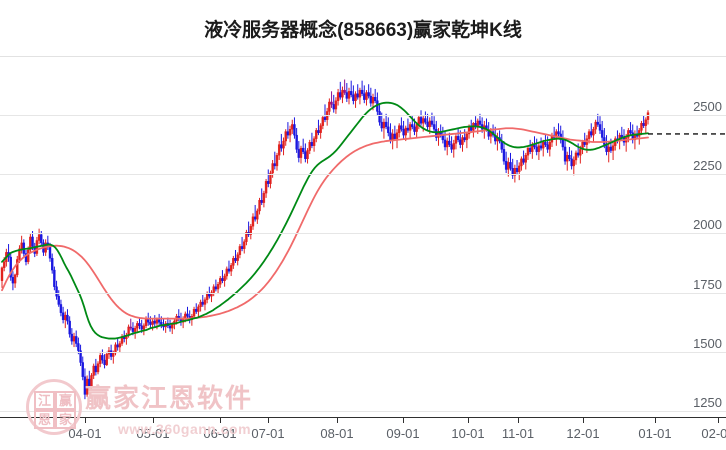  What do you see at coordinates (707, 225) in the screenshot?
I see `y-axis-label-2000: 2000` at bounding box center [707, 225].